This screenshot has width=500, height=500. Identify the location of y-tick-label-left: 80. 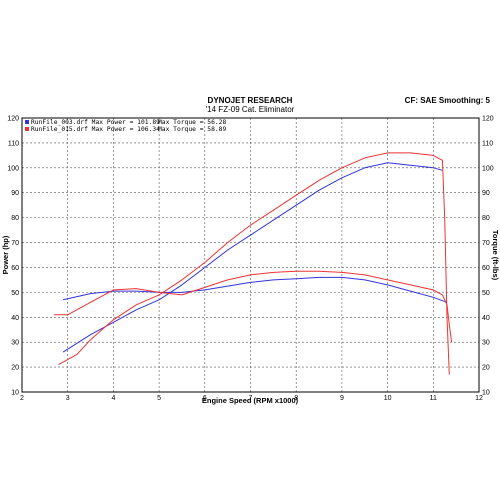
(15, 218).